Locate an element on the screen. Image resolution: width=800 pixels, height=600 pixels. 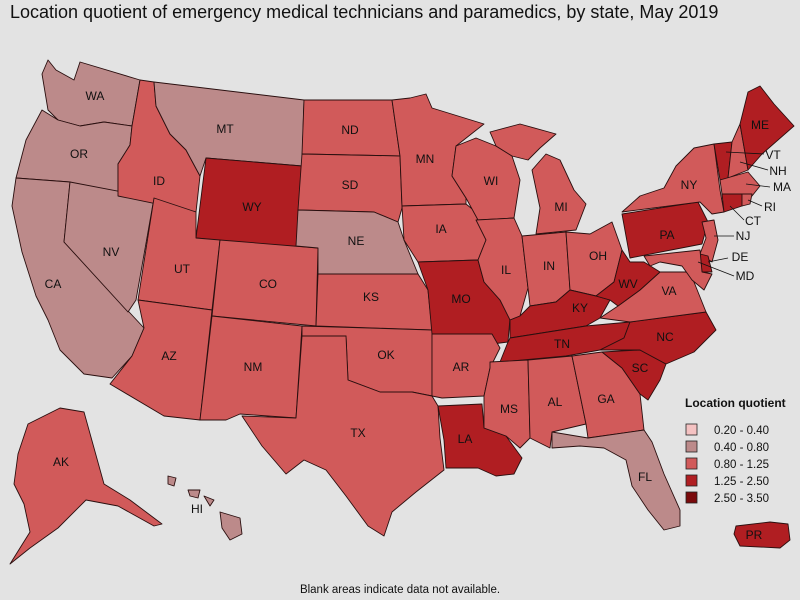
state-WV is located at coordinates (628, 278).